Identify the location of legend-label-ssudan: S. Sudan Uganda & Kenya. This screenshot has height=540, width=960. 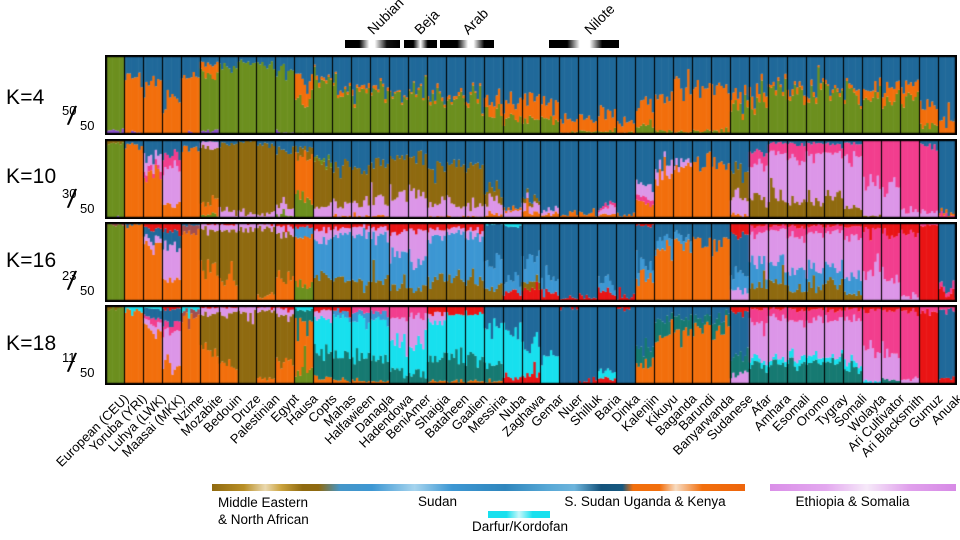
(645, 501).